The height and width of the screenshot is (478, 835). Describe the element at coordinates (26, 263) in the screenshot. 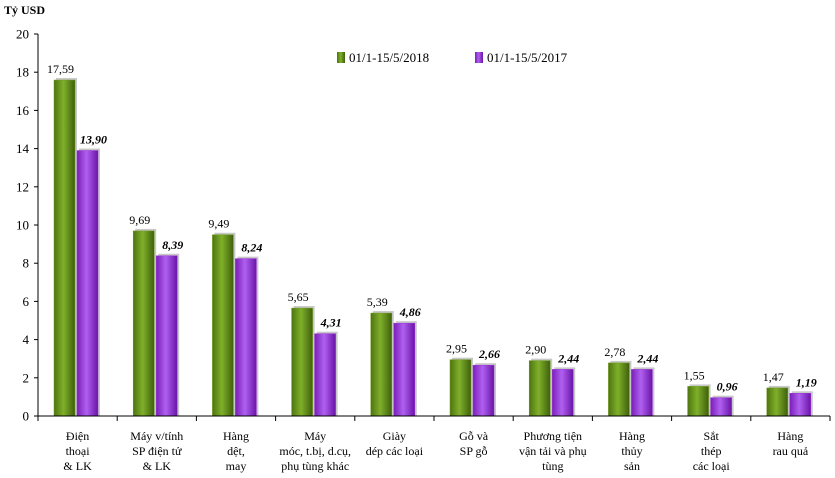

I see `y-tick-label: 8` at that location.